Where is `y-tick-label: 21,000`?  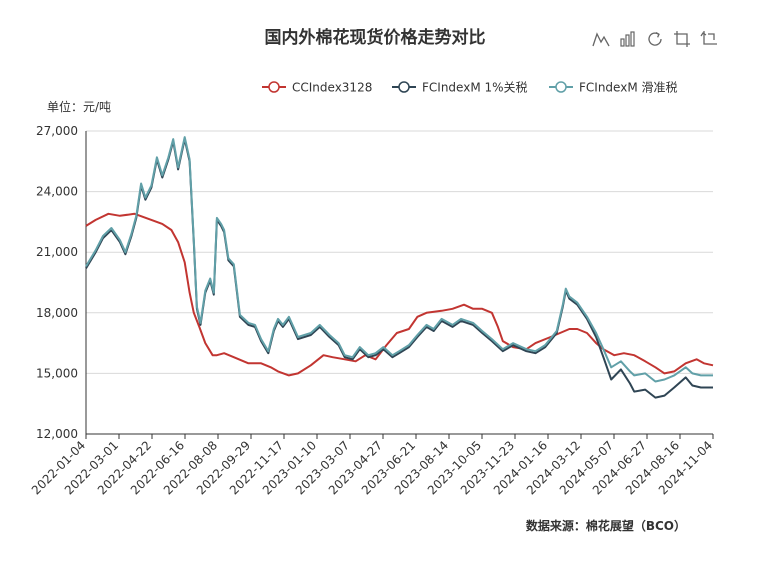
y-tick-label: 21,000 is located at coordinates (57, 252).